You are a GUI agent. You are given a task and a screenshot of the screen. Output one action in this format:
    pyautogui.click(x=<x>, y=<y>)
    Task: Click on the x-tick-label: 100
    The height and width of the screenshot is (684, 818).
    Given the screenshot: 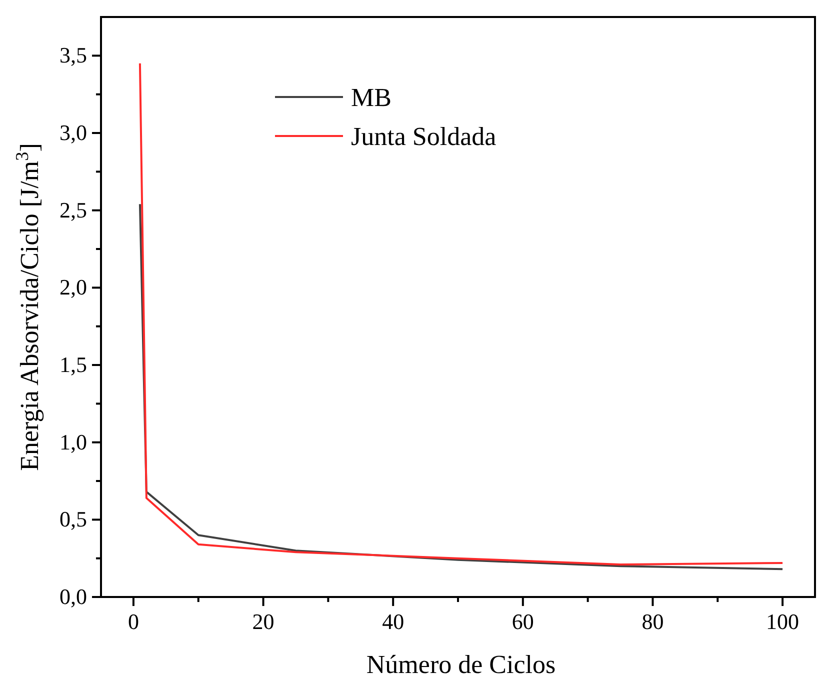 What is the action you would take?
    pyautogui.click(x=783, y=621)
    